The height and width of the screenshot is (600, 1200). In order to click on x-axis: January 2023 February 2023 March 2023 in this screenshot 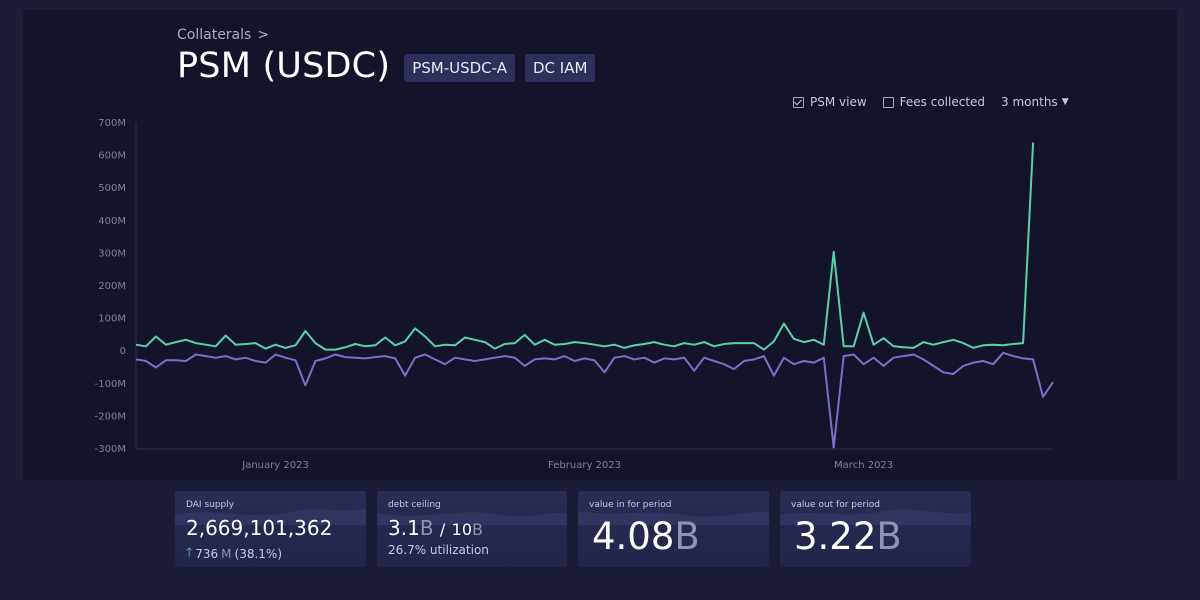, I will do `click(567, 465)`.